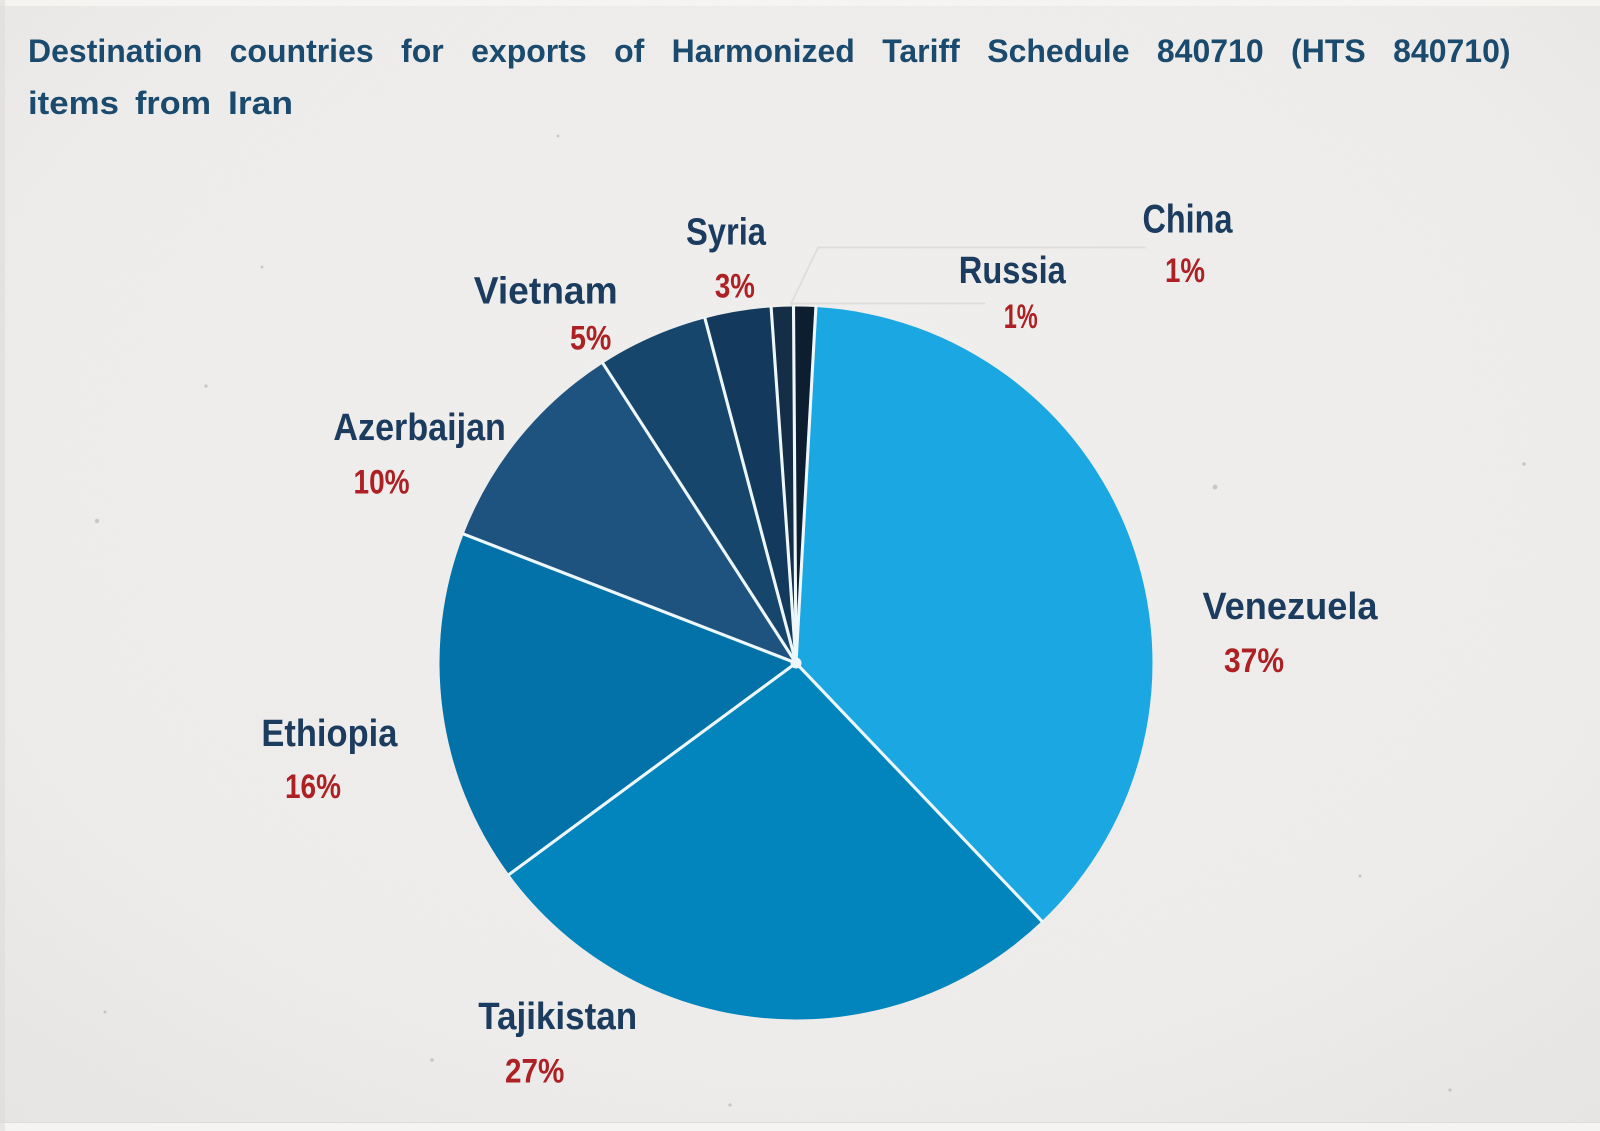 The height and width of the screenshot is (1131, 1600). I want to click on svg-text: Ethiopia, so click(329, 734).